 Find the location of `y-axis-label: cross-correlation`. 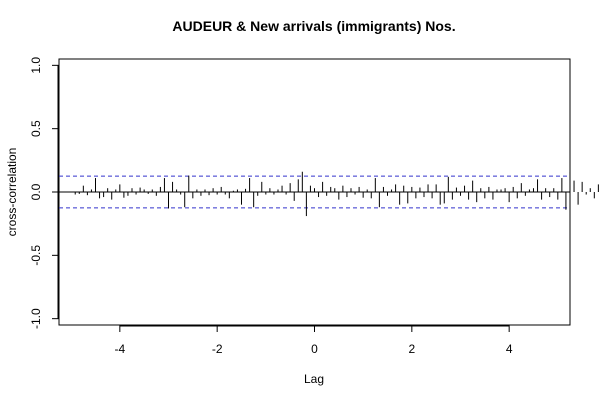

y-axis-label: cross-correlation is located at coordinates (12, 192).